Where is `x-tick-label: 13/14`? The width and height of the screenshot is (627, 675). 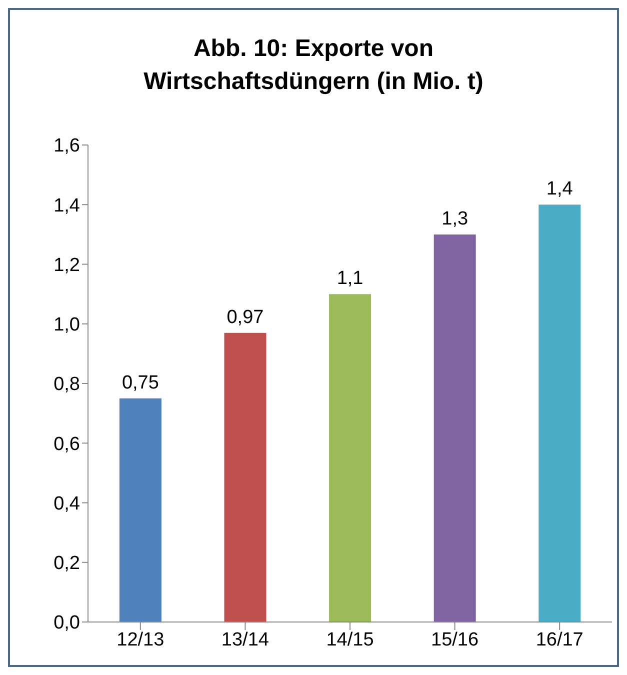
x-tick-label: 13/14 is located at coordinates (245, 639).